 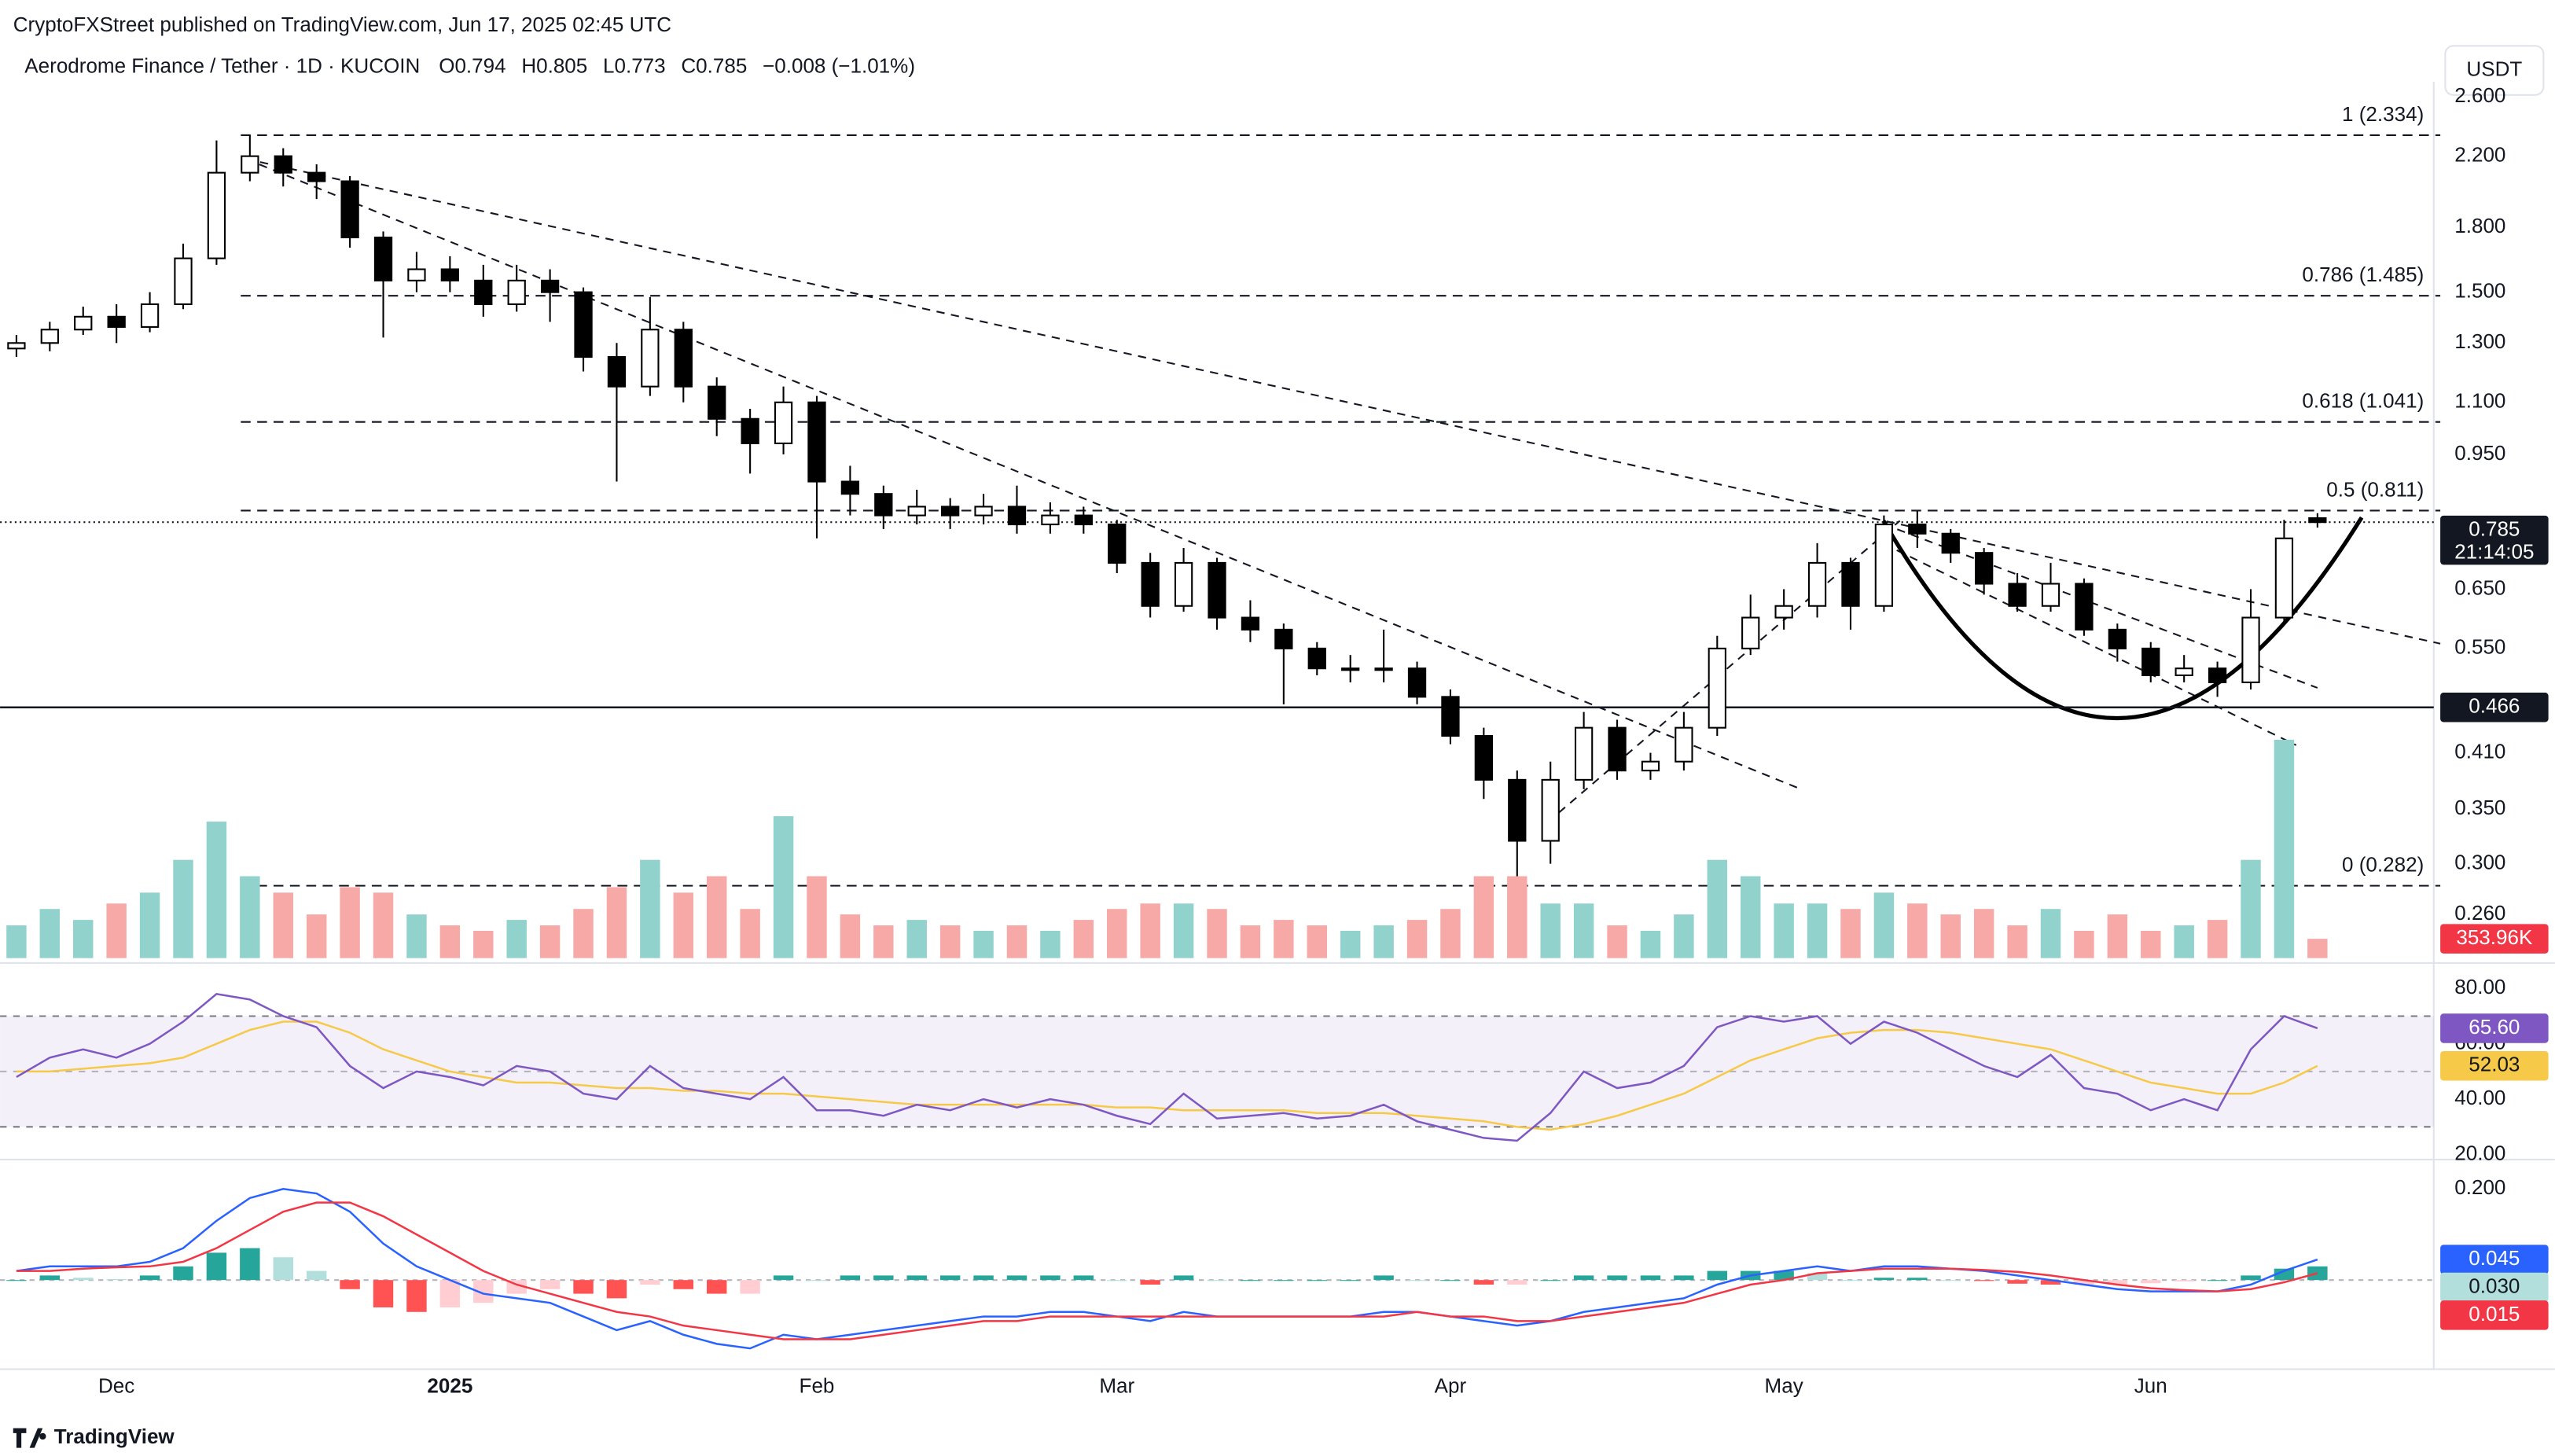 I want to click on currency-button-frame, so click(x=2495, y=70).